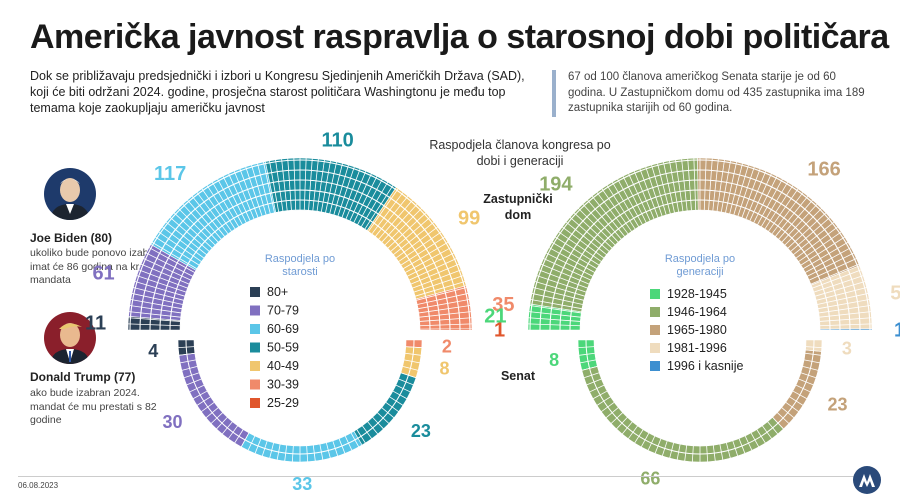 This screenshot has height=500, width=900. What do you see at coordinates (469, 218) in the screenshot?
I see `age-house-label-4: 99` at bounding box center [469, 218].